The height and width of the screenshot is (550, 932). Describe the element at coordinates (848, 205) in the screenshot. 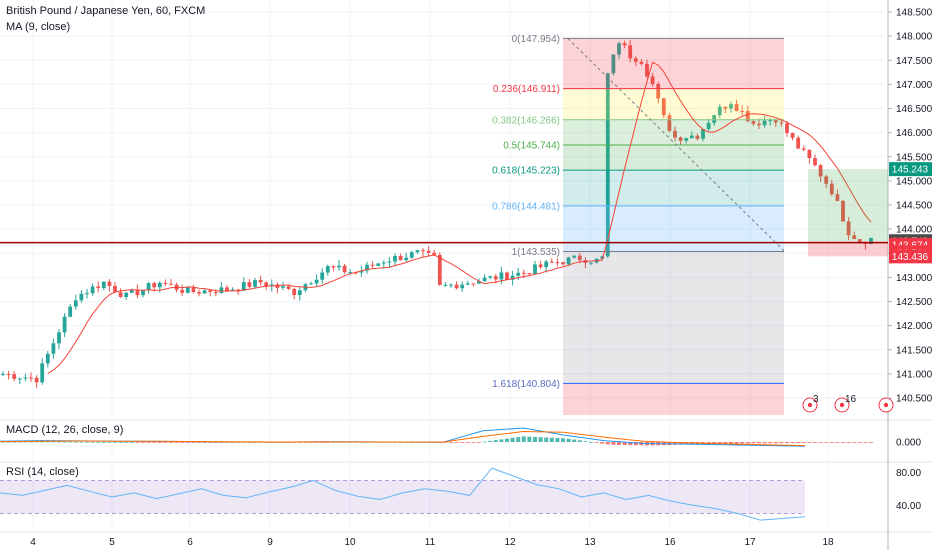

I see `profit-zone` at that location.